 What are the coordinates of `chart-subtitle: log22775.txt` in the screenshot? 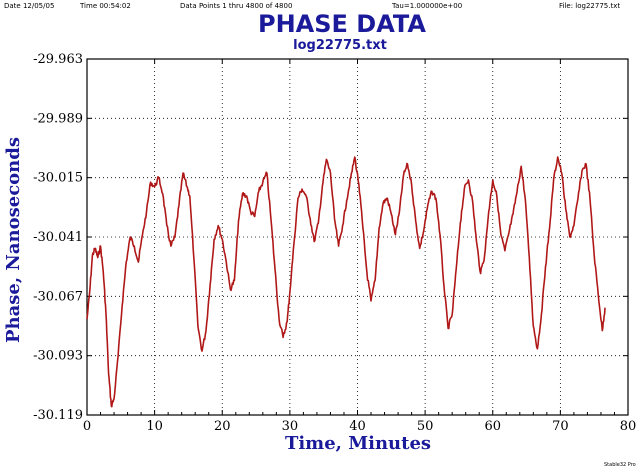 It's located at (340, 45).